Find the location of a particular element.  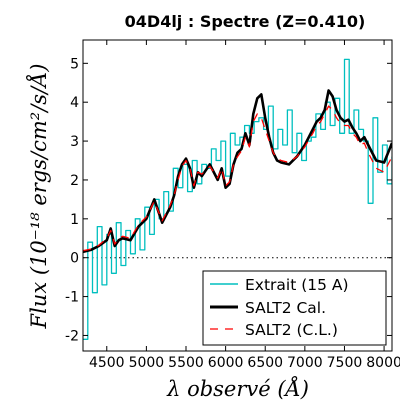

x-tick-label: 5500 is located at coordinates (186, 363).